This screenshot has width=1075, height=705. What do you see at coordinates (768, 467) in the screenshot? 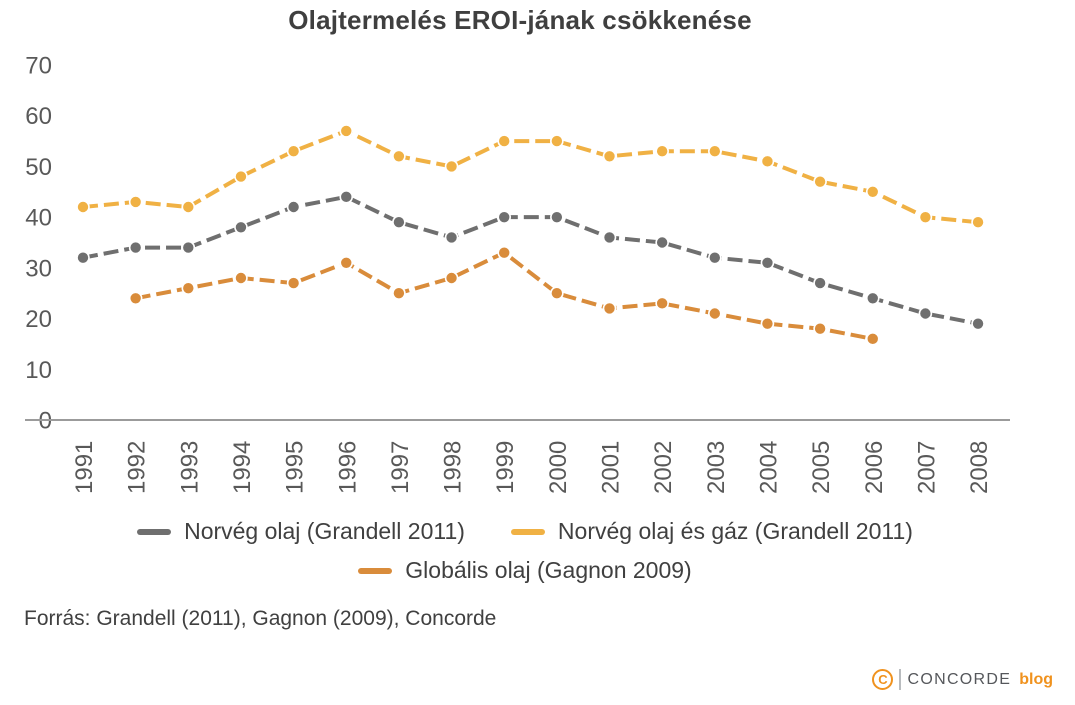
I see `x-tick-label: 2004` at bounding box center [768, 467].